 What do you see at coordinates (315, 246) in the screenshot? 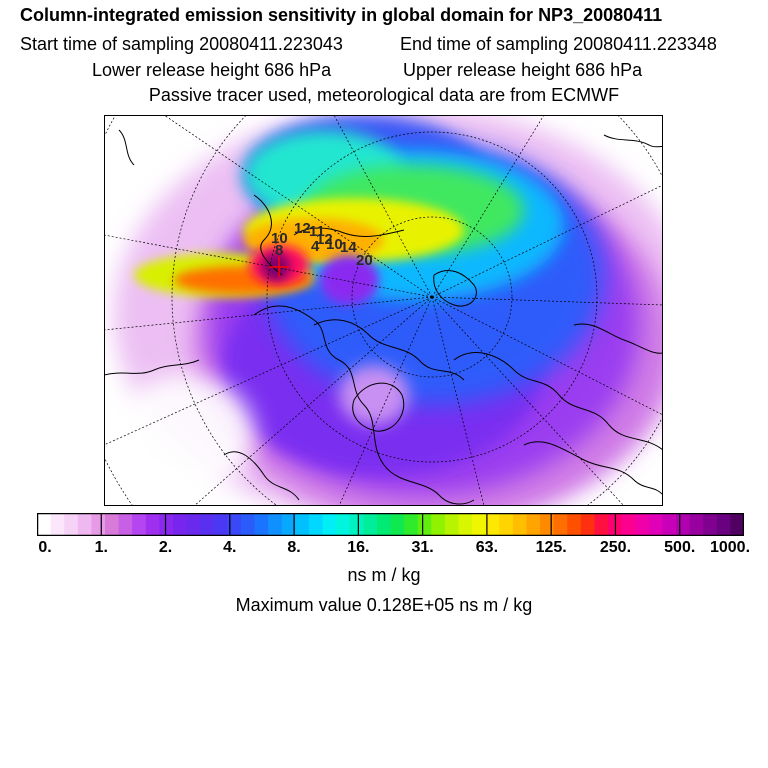
I see `point-label-9: 4` at bounding box center [315, 246].